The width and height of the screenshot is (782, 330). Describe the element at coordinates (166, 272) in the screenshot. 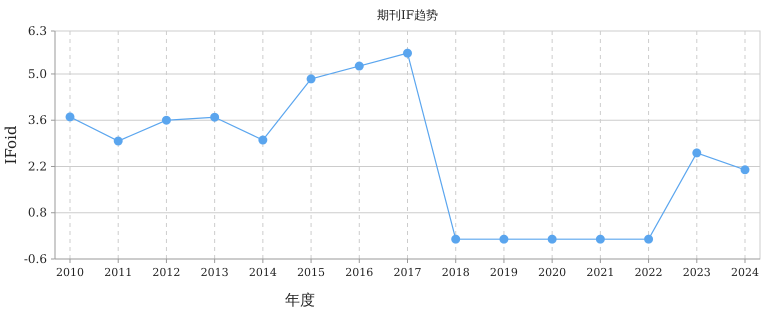

I see `x-tick-label: 2012` at that location.